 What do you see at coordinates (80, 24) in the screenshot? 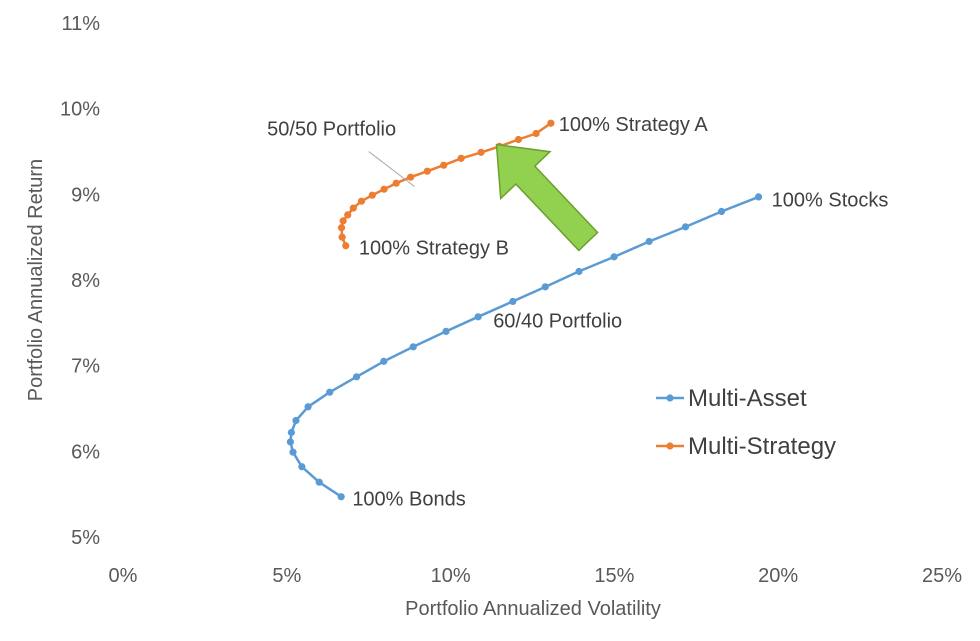
I see `y-tick-label: 11%` at bounding box center [80, 24].